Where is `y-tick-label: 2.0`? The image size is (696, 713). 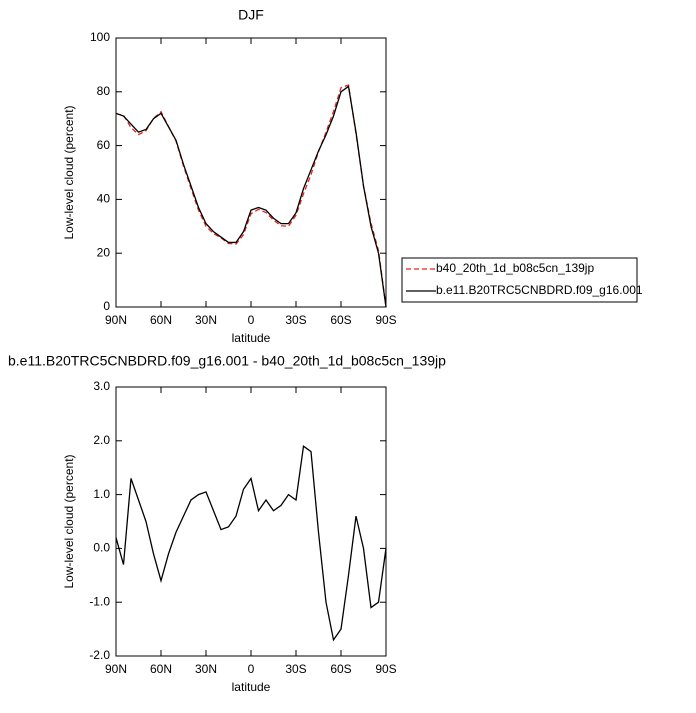
y-tick-label: 2.0 is located at coordinates (101, 440).